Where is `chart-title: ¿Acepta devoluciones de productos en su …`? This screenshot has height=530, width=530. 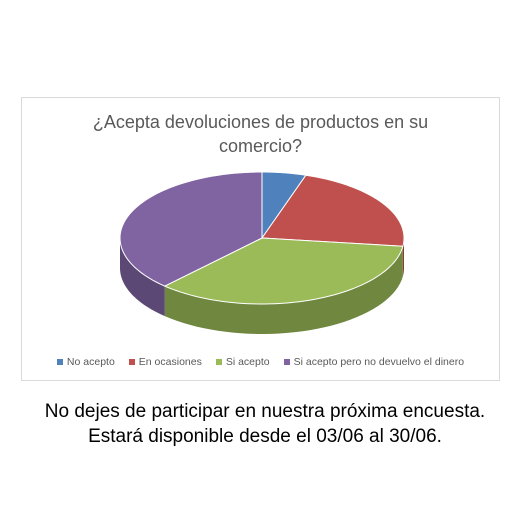 chart-title: ¿Acepta devoluciones de productos en su … is located at coordinates (260, 134).